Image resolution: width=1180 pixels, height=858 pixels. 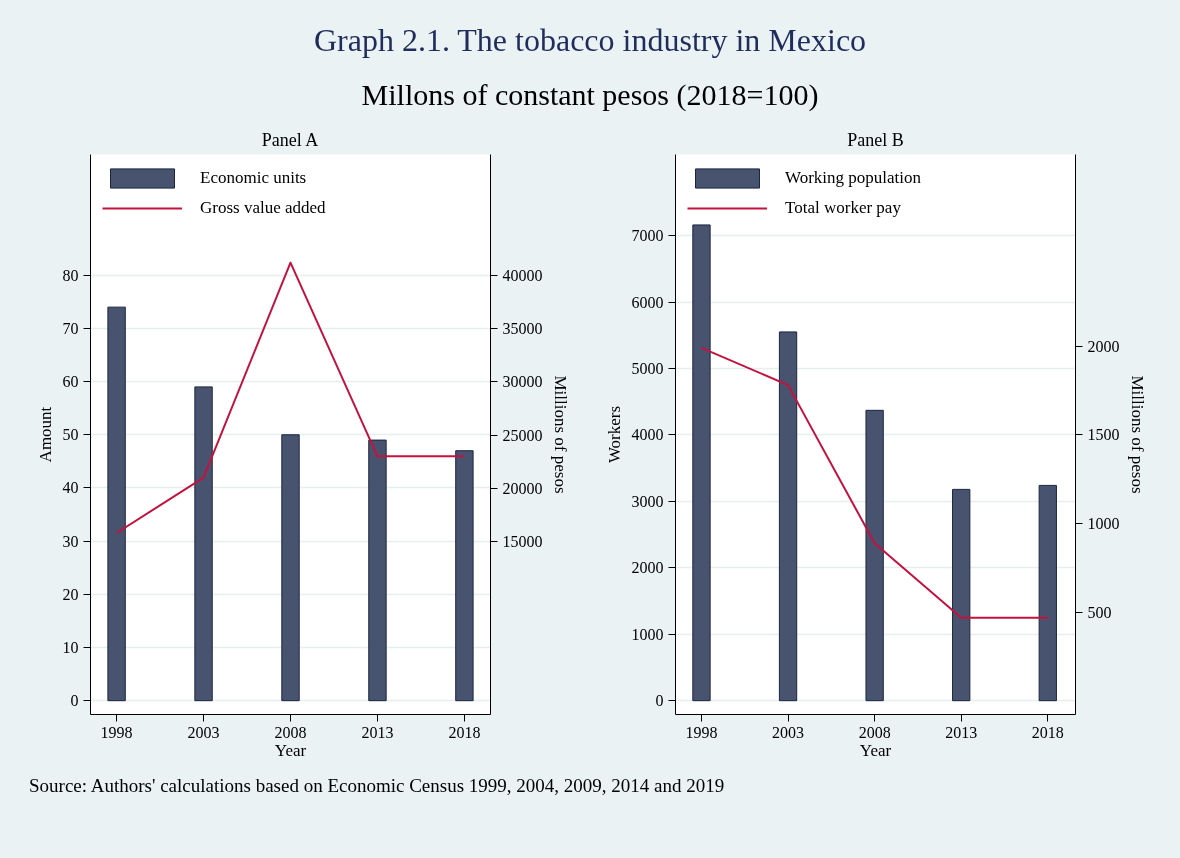 I want to click on y-tick-label: 4000, so click(x=647, y=434).